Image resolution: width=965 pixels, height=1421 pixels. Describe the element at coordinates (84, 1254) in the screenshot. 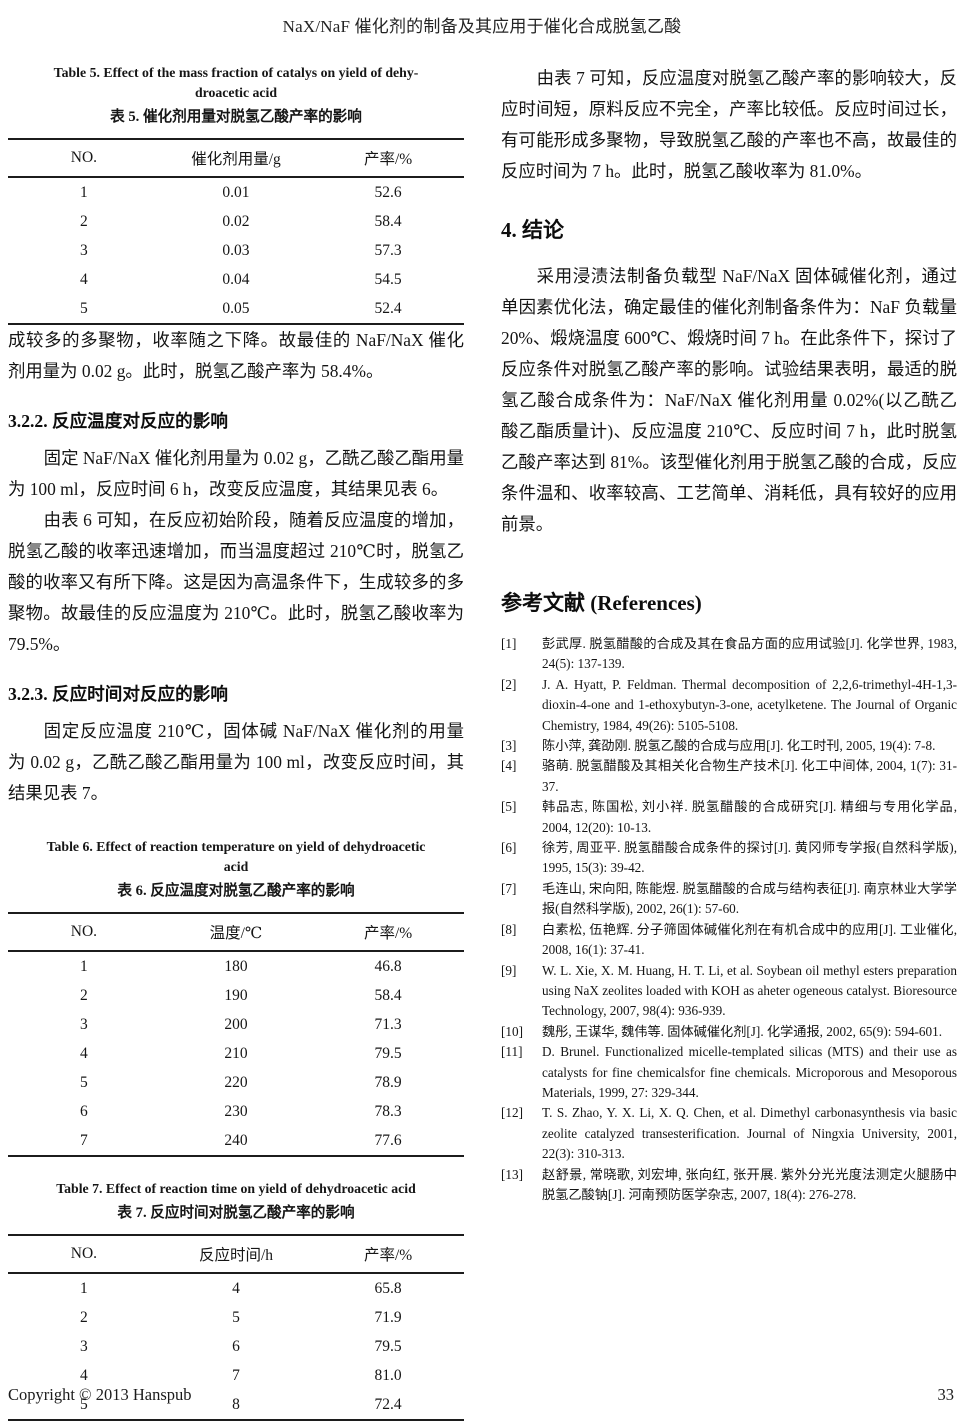

I see `table-7-header-no: NO.` at that location.